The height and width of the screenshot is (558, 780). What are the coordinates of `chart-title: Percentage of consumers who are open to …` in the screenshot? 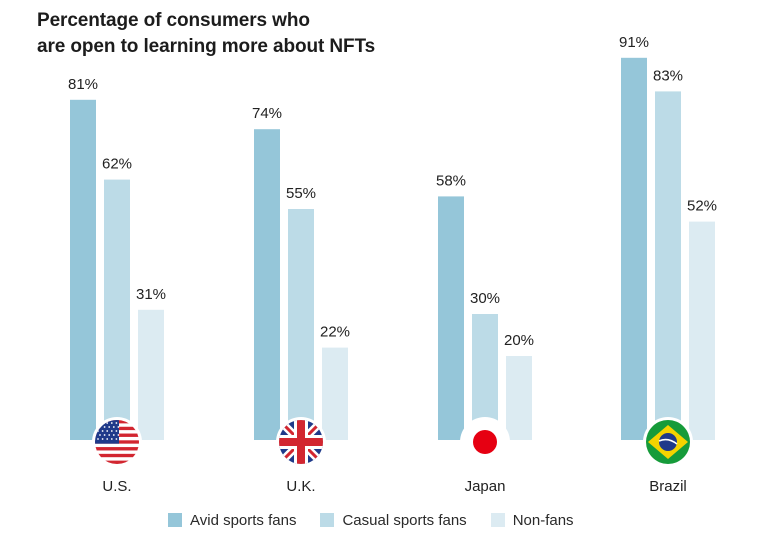 It's located at (206, 34).